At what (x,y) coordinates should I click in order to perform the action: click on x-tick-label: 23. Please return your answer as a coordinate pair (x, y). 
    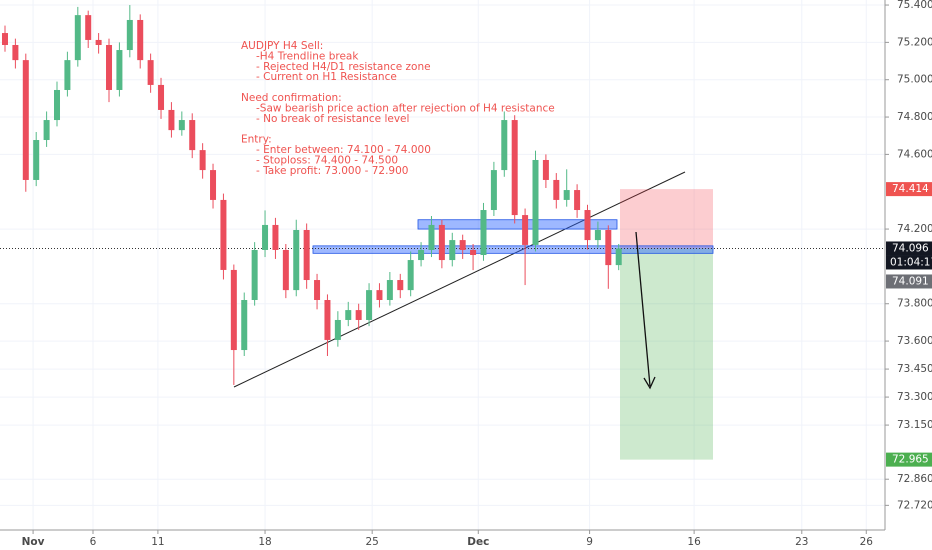
    Looking at the image, I should click on (801, 542).